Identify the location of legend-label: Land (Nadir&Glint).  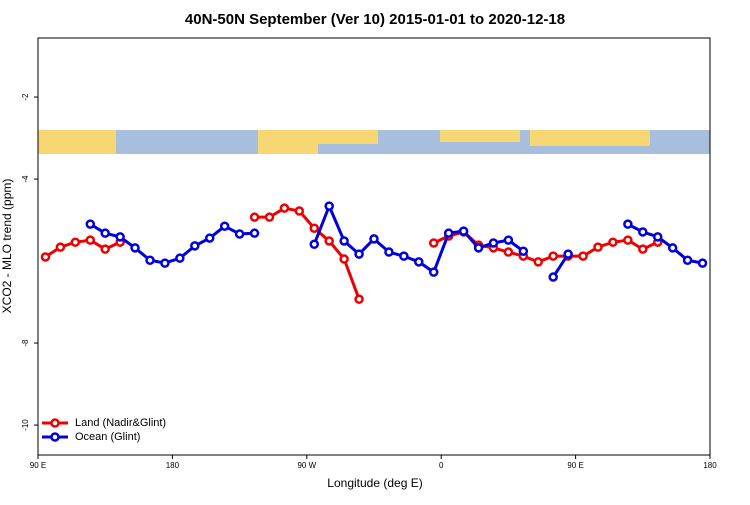
(120, 423).